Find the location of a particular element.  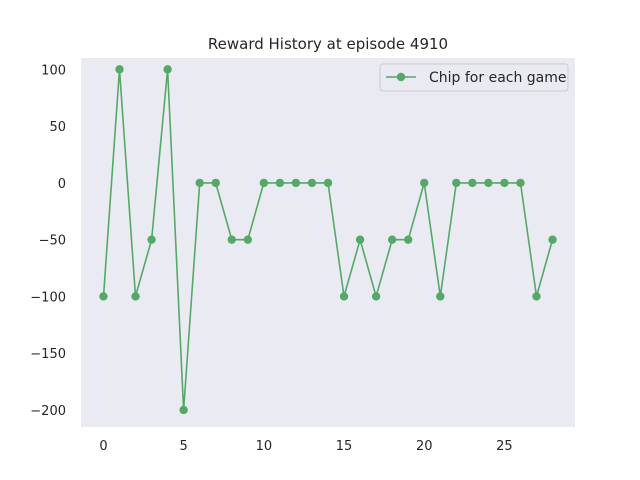

y-tick-label: 0 is located at coordinates (62, 184).